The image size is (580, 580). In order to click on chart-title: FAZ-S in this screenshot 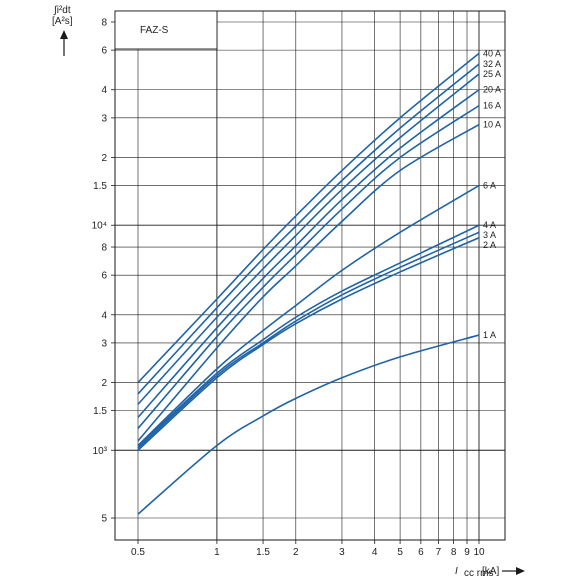, I will do `click(154, 30)`.